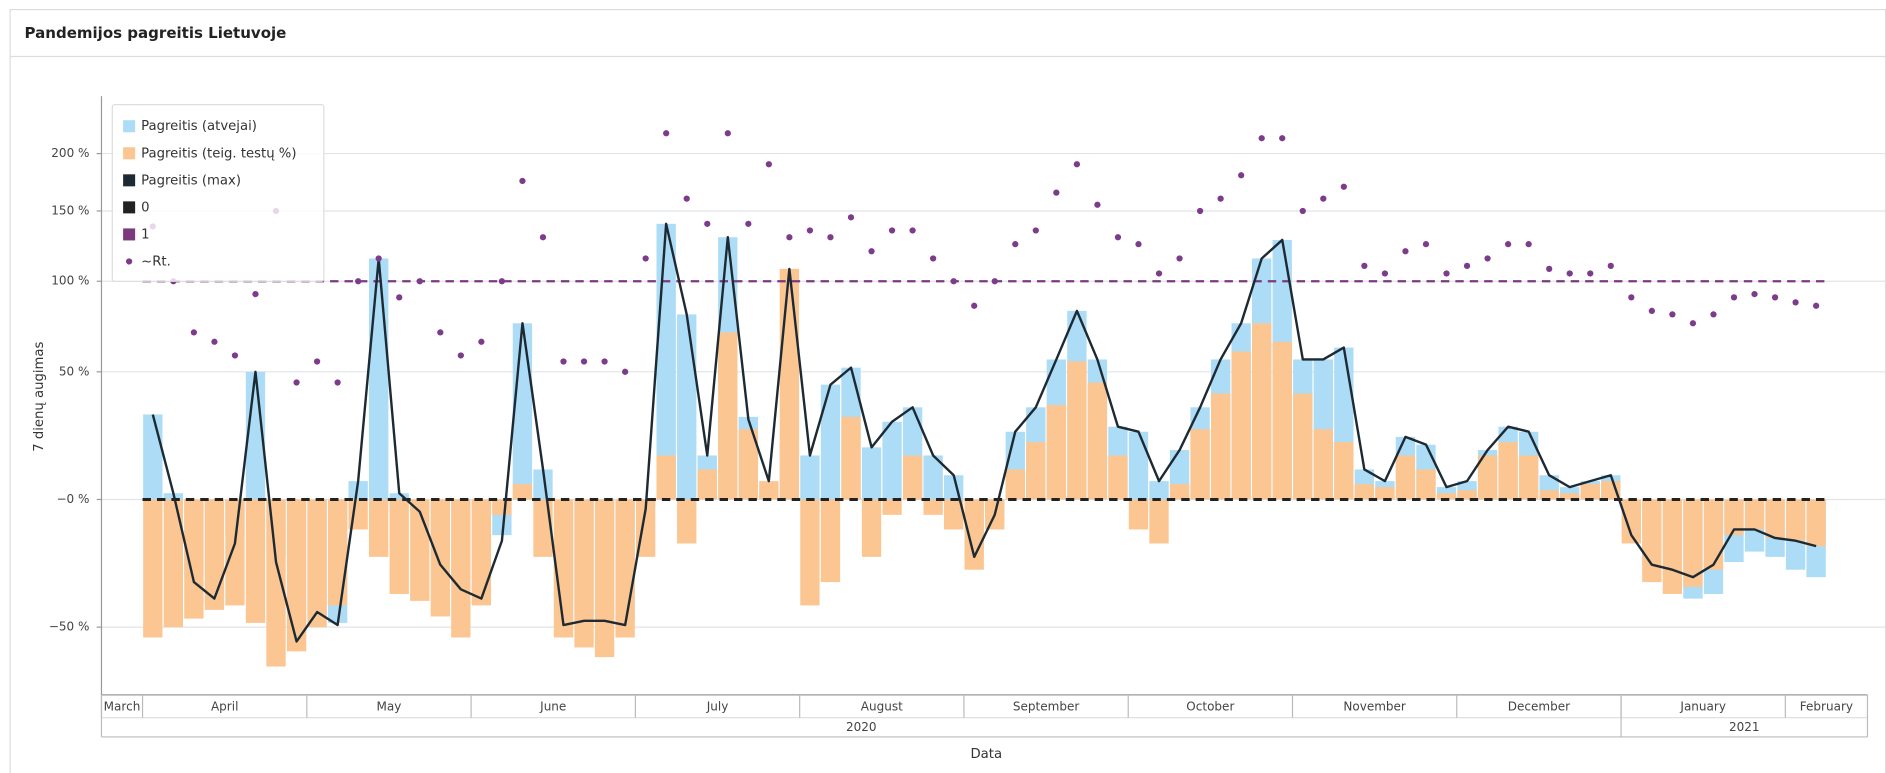 Image resolution: width=1886 pixels, height=773 pixels. I want to click on y-tick-label: 100 %, so click(70, 281).